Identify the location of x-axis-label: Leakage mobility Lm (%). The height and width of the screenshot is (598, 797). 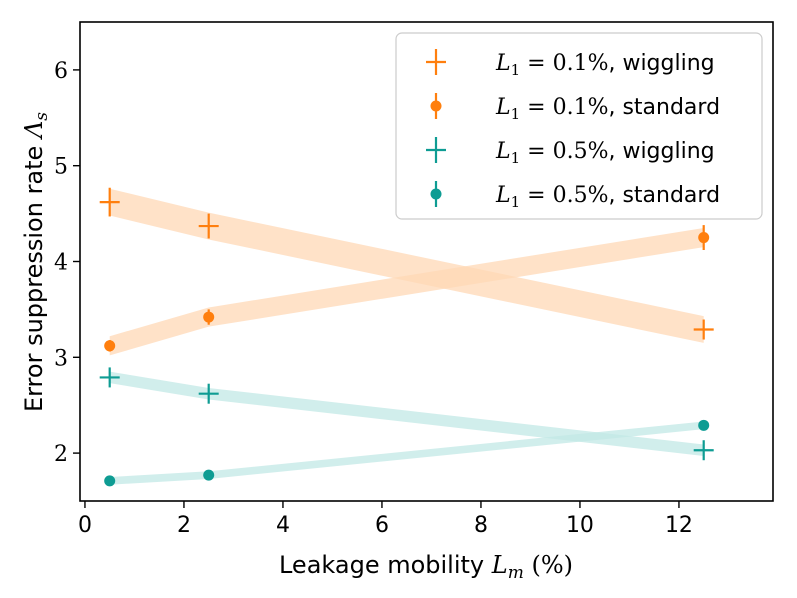
(426, 567).